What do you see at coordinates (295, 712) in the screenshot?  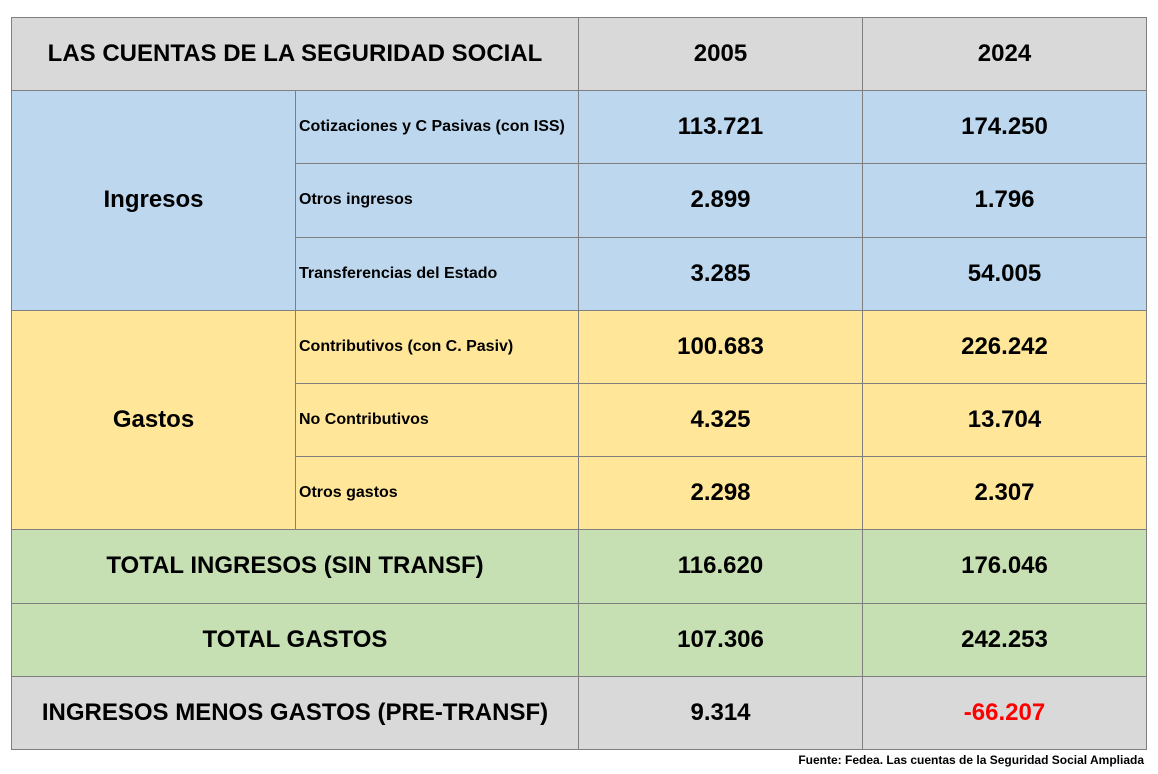 I see `total-label: INGRESOS MENOS GASTOS (PRE-TRANSF)` at bounding box center [295, 712].